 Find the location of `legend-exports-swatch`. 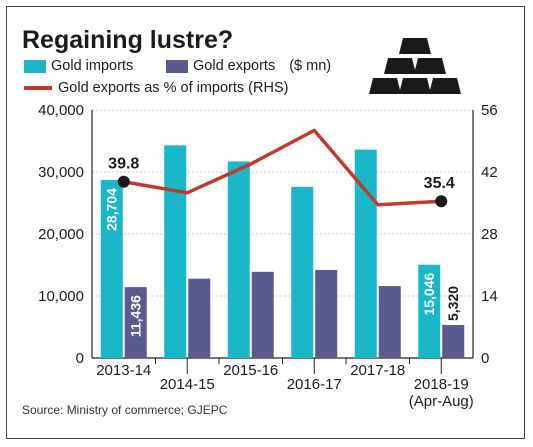

legend-exports-swatch is located at coordinates (177, 66).